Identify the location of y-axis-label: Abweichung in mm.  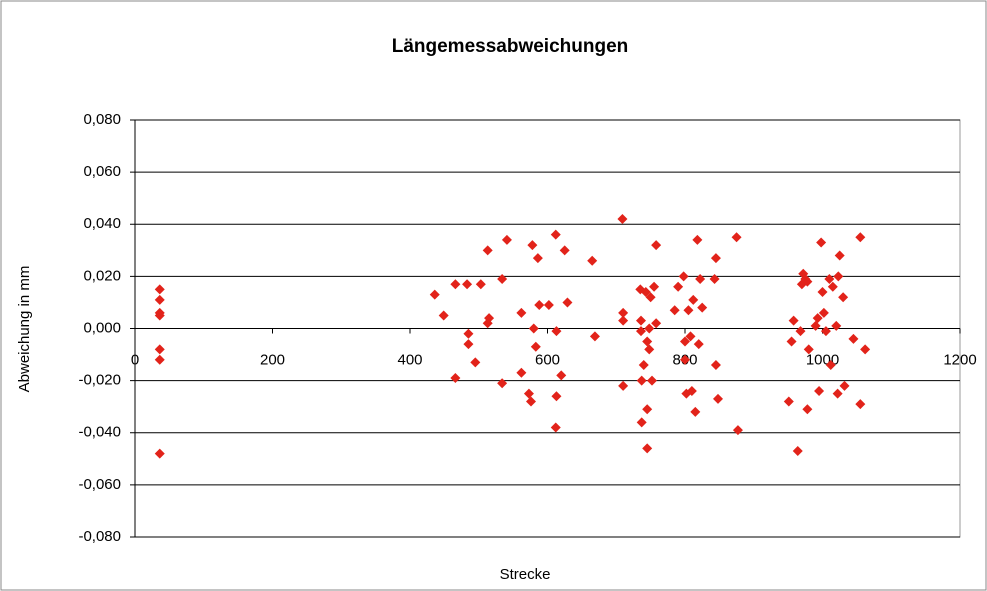
(24, 329).